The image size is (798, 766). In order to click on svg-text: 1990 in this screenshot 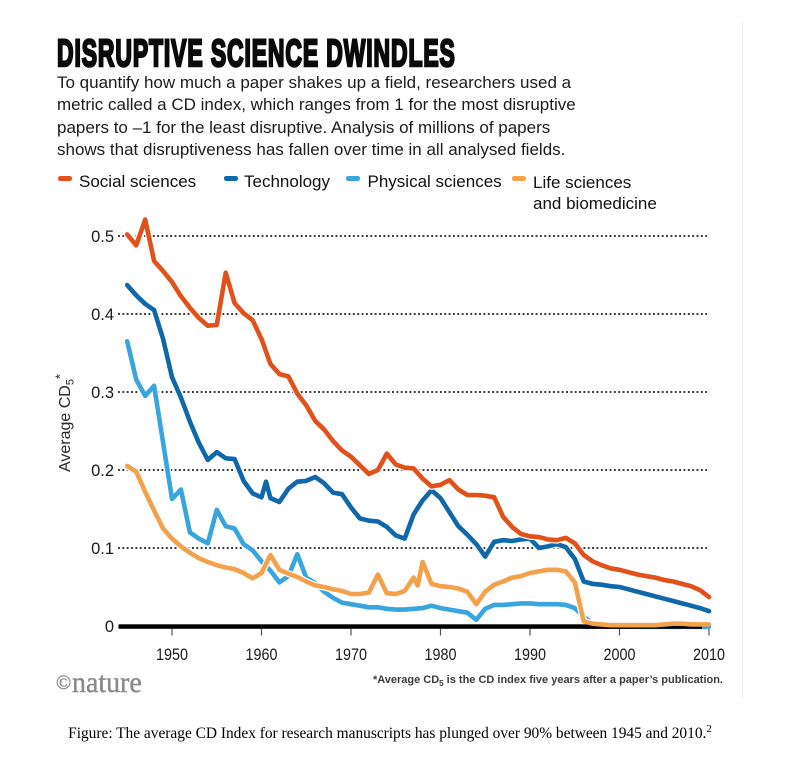, I will do `click(530, 655)`.